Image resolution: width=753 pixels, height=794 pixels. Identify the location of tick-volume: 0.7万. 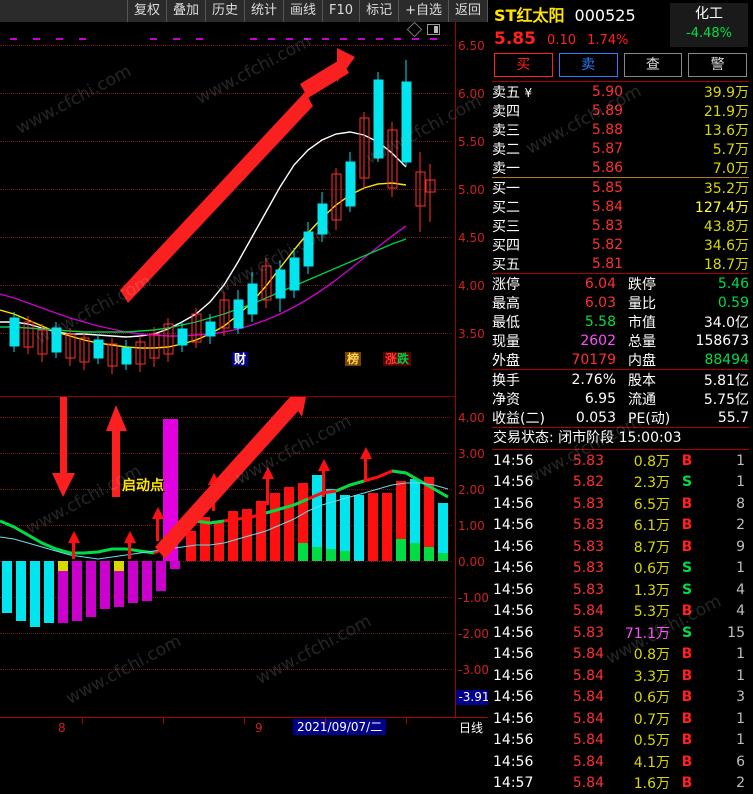
(637, 719).